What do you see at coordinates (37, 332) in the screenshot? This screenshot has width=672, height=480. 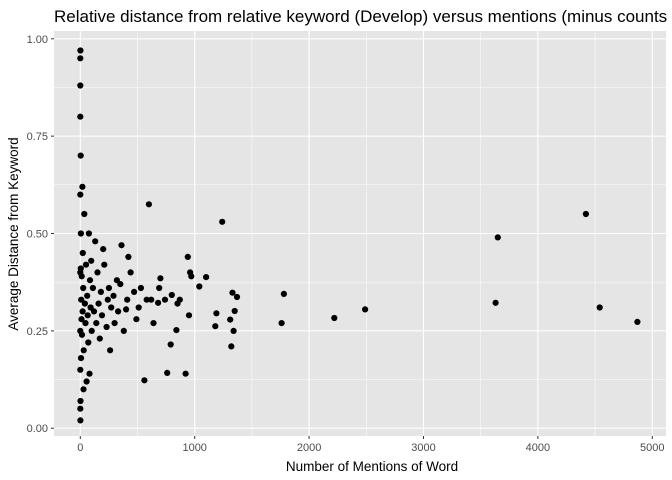 I see `y-tick-label: 0.25` at bounding box center [37, 332].